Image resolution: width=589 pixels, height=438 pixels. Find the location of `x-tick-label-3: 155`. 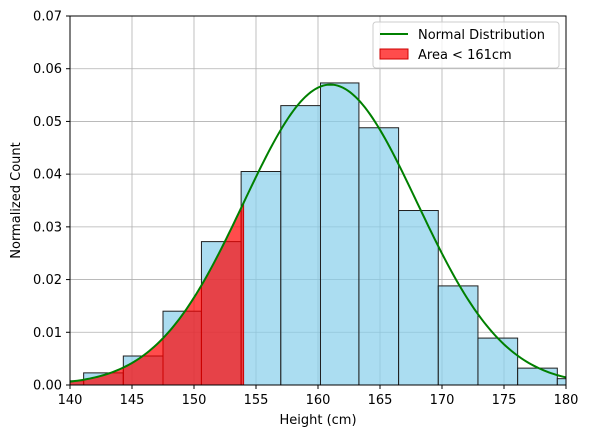

x-tick-label-3: 155 is located at coordinates (256, 400).